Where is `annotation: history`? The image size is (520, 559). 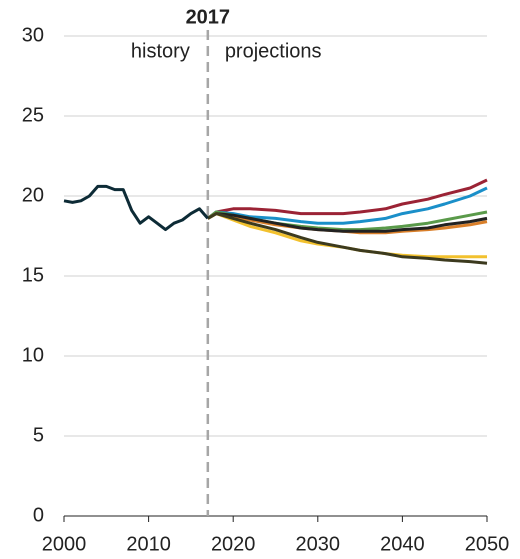 annotation: history is located at coordinates (160, 51).